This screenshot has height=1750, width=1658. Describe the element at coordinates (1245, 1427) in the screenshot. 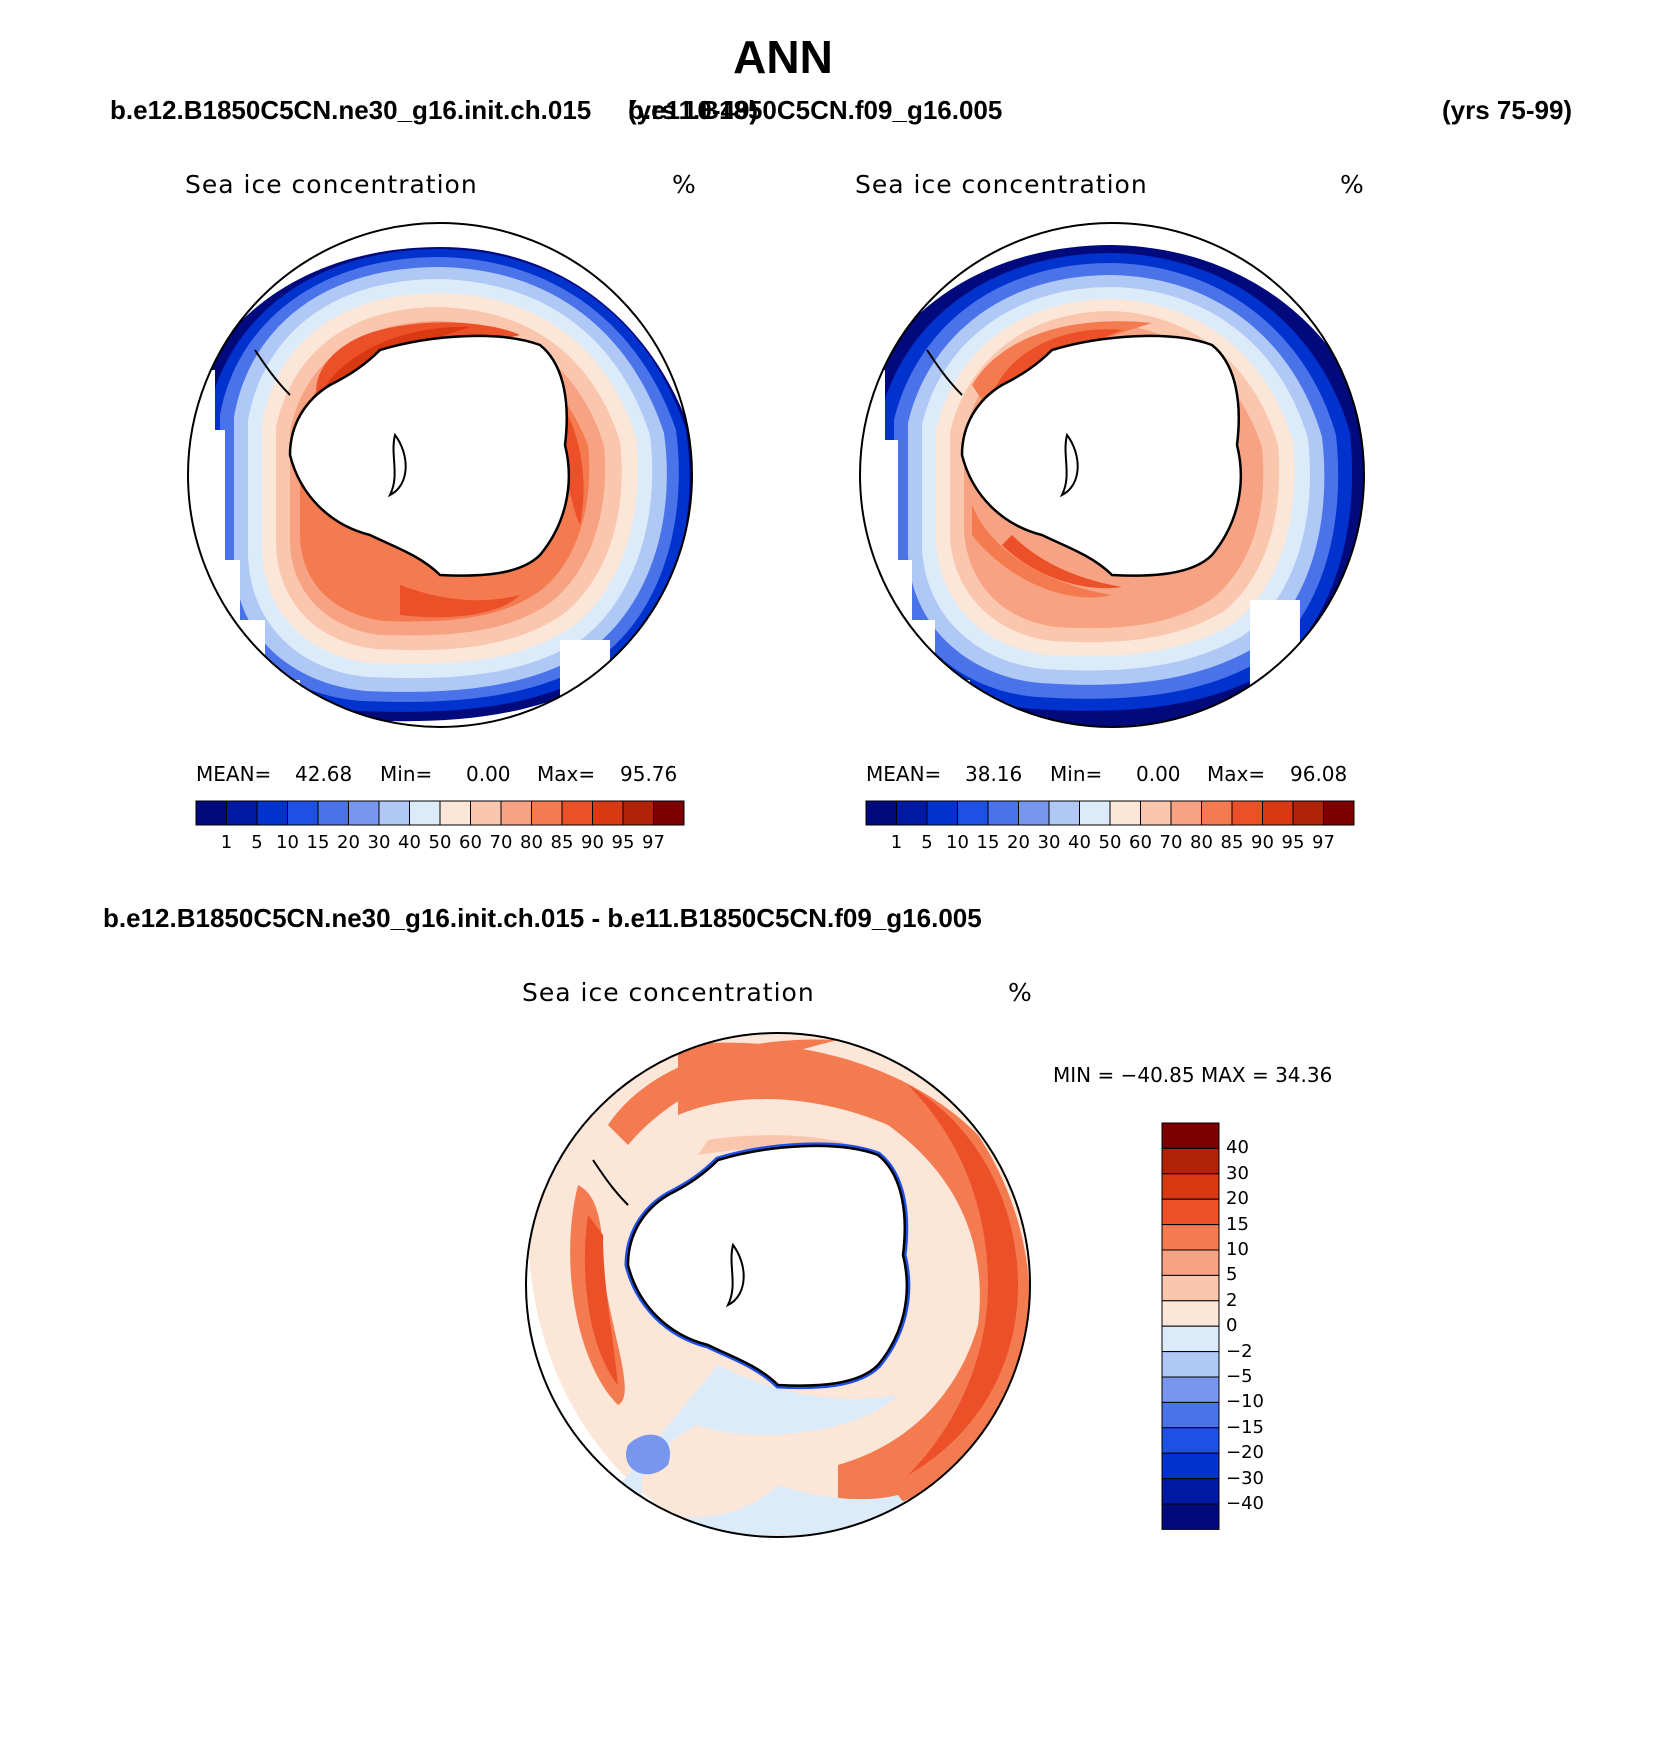

I see `colorbar-tick-label: −15` at that location.